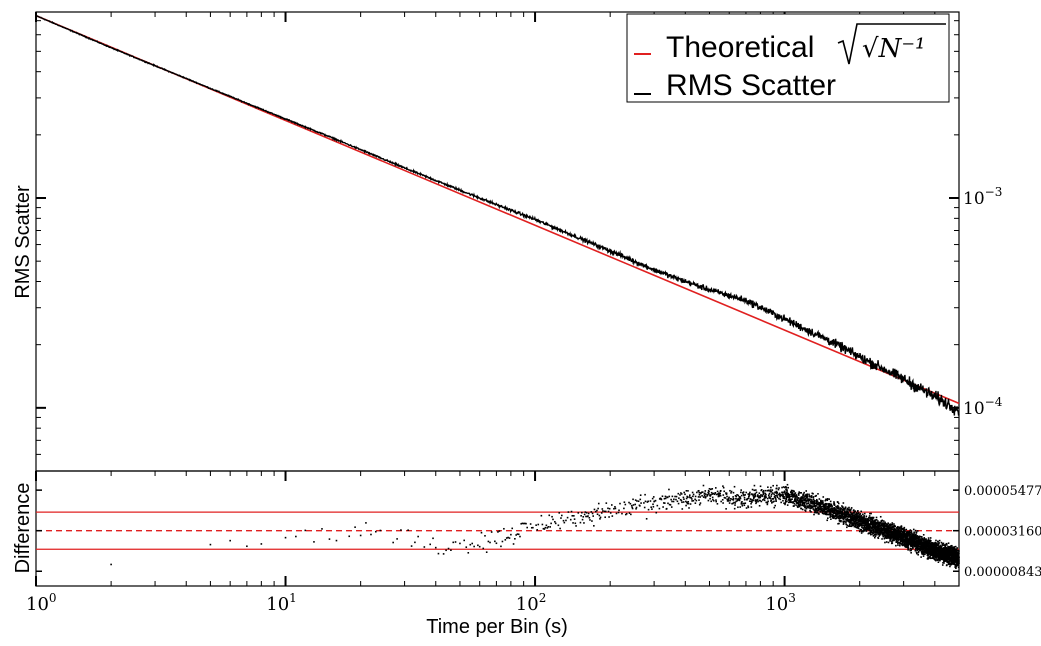  Describe the element at coordinates (982, 197) in the screenshot. I see `main-ytick-label-0: 10−3` at that location.